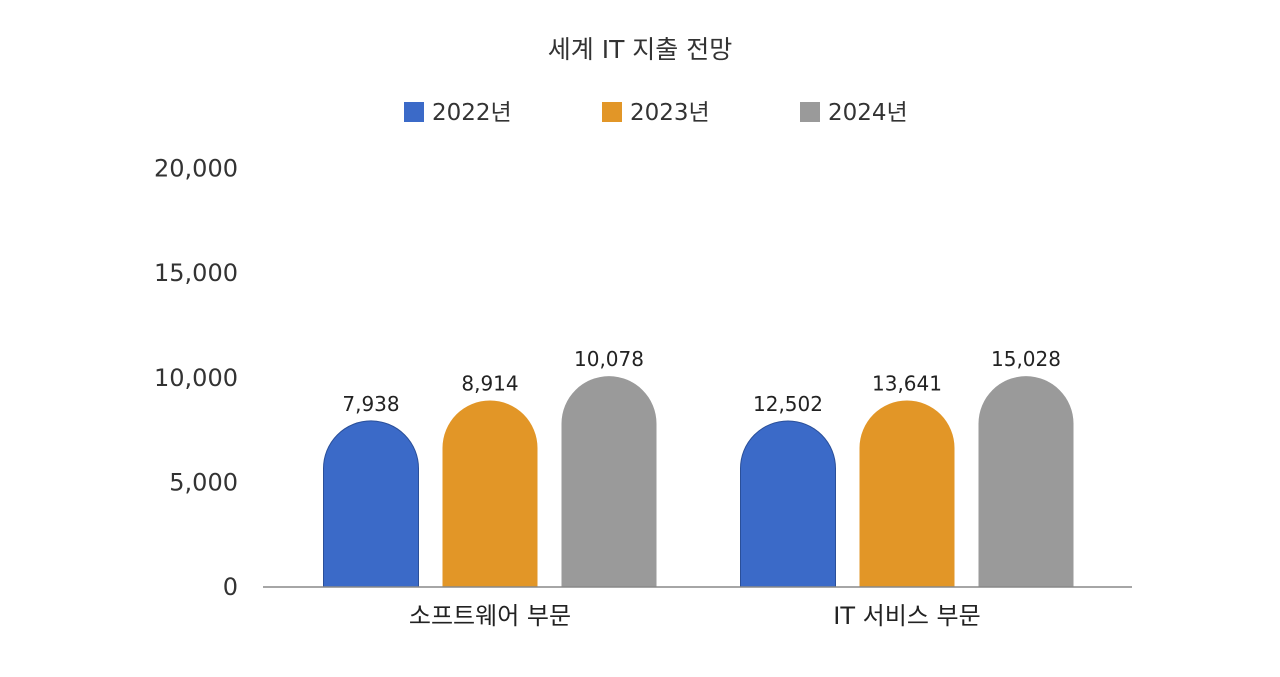  Describe the element at coordinates (196, 169) in the screenshot. I see `y-tick-label: 20,000` at that location.